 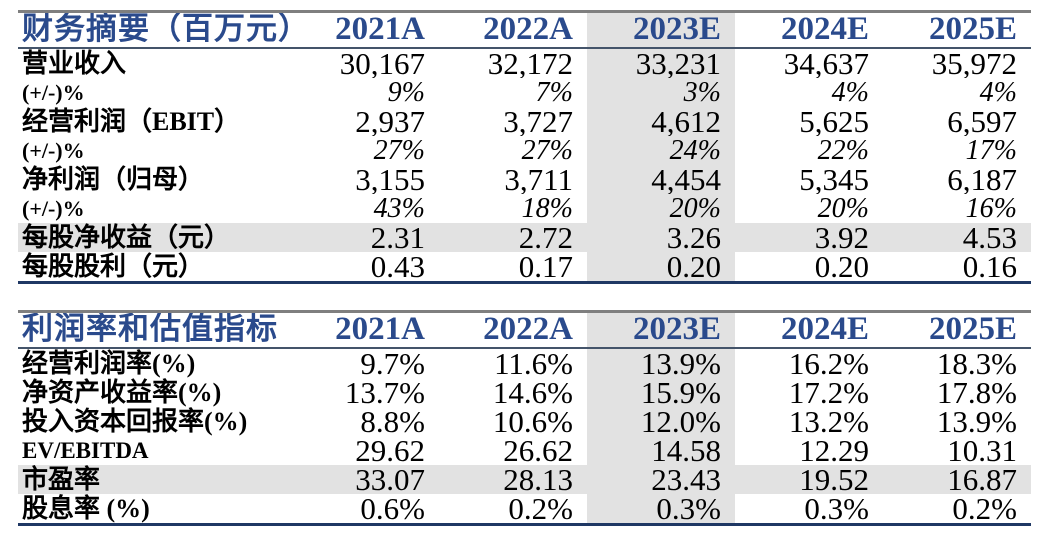 What do you see at coordinates (154, 30) in the screenshot?
I see `table-title: 财务摘要（百万元）` at bounding box center [154, 30].